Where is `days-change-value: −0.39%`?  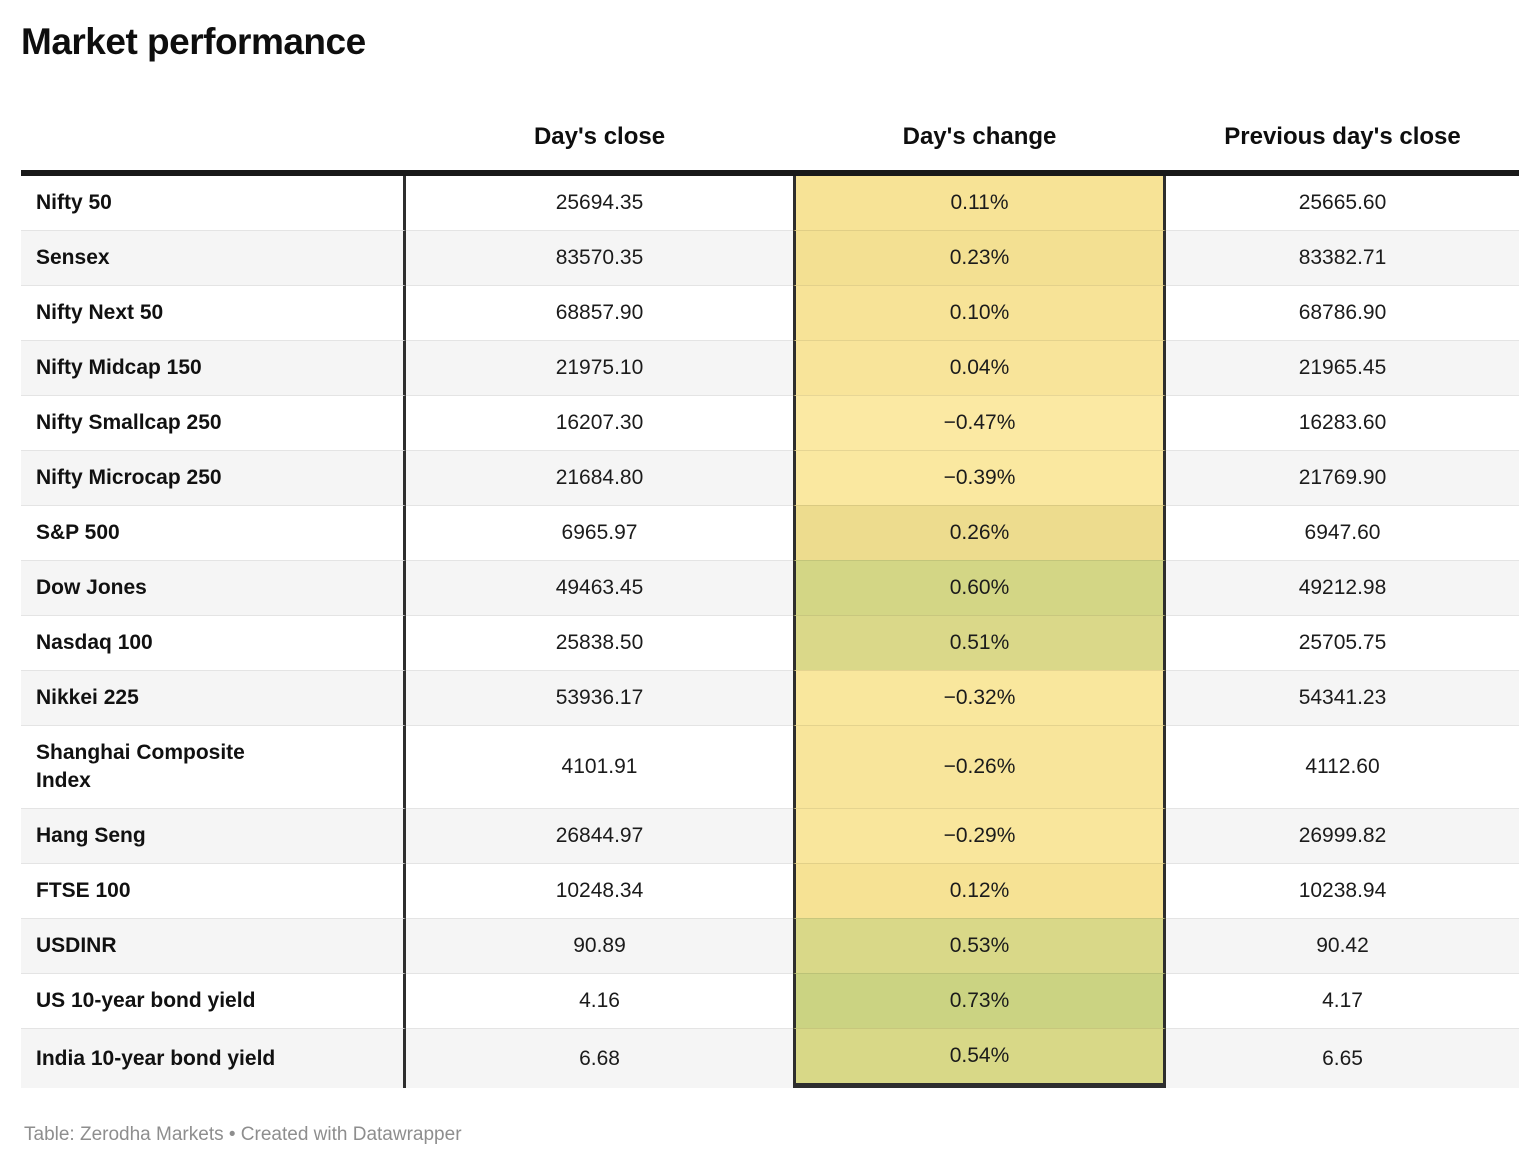
days-change-value: −0.39% is located at coordinates (979, 478).